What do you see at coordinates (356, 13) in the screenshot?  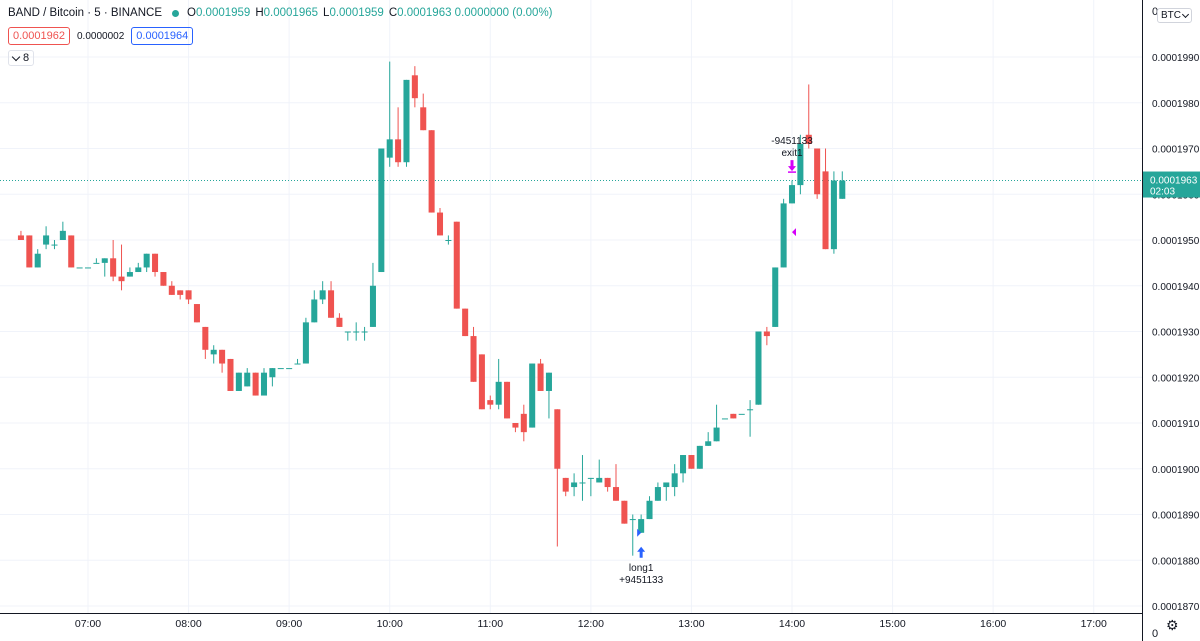 I see `low-value: 0.0001959` at bounding box center [356, 13].